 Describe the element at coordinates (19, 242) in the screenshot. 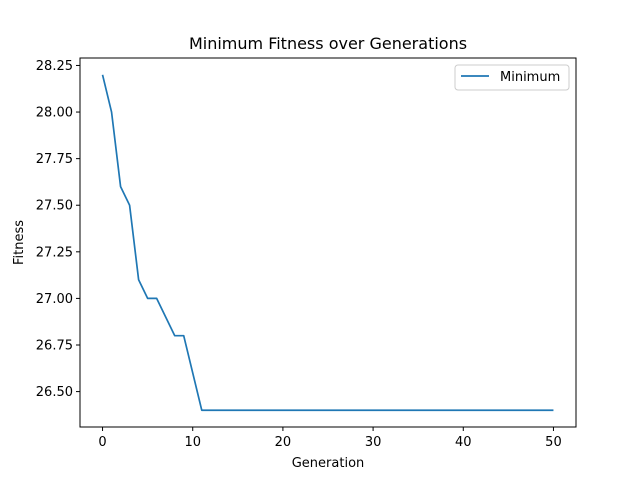

I see `y-axis-label: Fitness` at that location.